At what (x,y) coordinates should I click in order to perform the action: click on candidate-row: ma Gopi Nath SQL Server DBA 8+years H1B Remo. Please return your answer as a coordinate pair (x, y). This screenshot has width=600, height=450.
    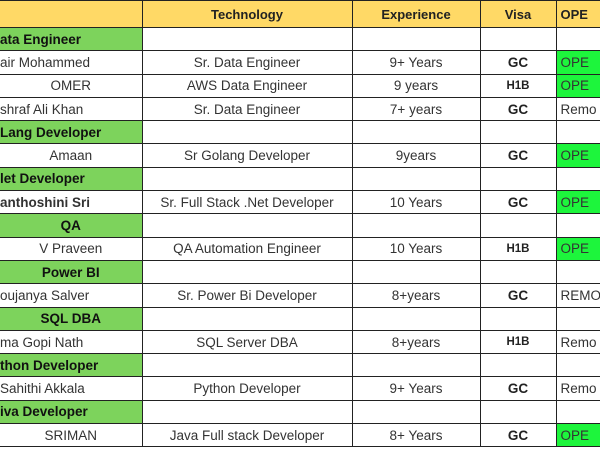
    Looking at the image, I should click on (300, 342).